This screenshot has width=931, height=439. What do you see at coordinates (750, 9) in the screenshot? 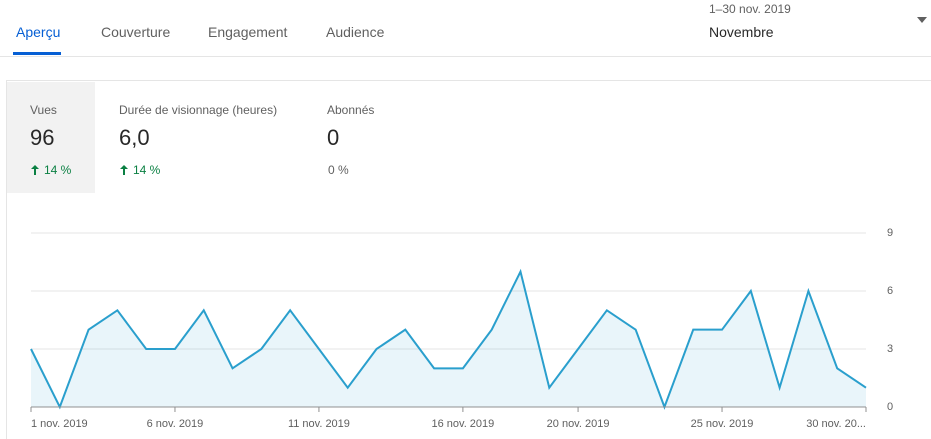
I see `date-range-subtitle: 1–30 nov. 2019` at bounding box center [750, 9].